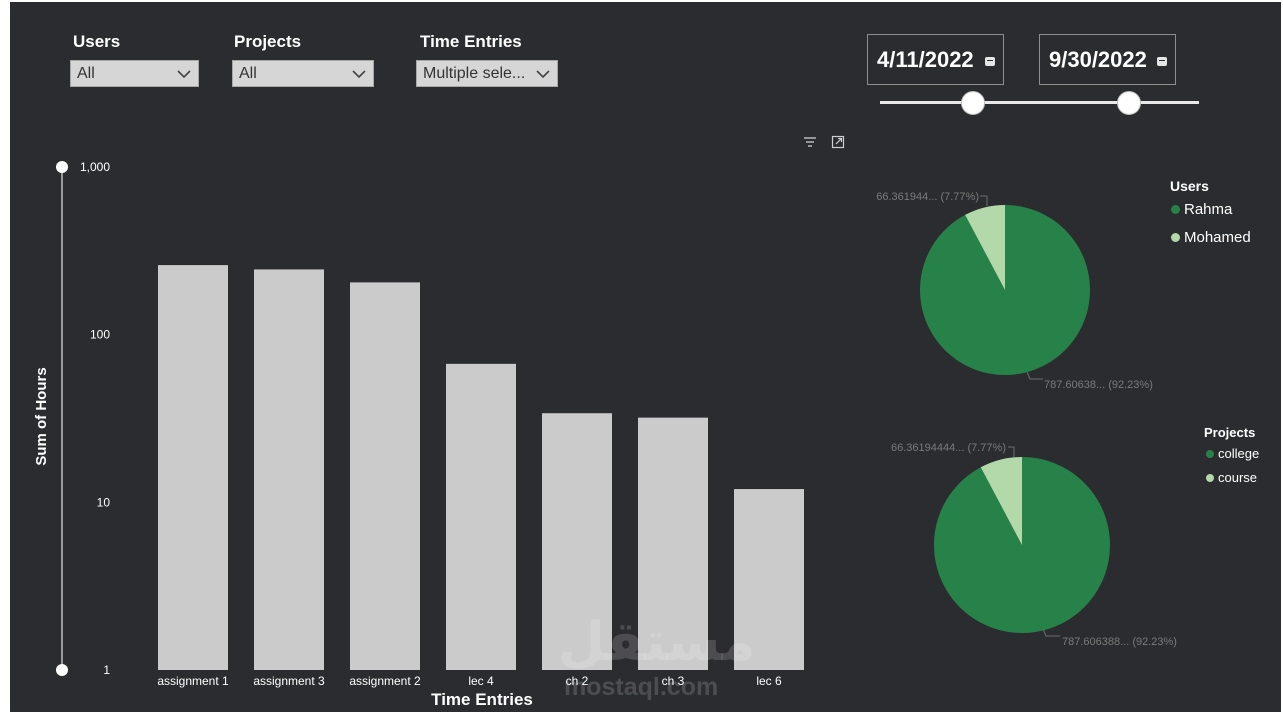 Image resolution: width=1283 pixels, height=714 pixels. Describe the element at coordinates (1208, 209) in the screenshot. I see `legend-label-rahma: Rahma` at that location.